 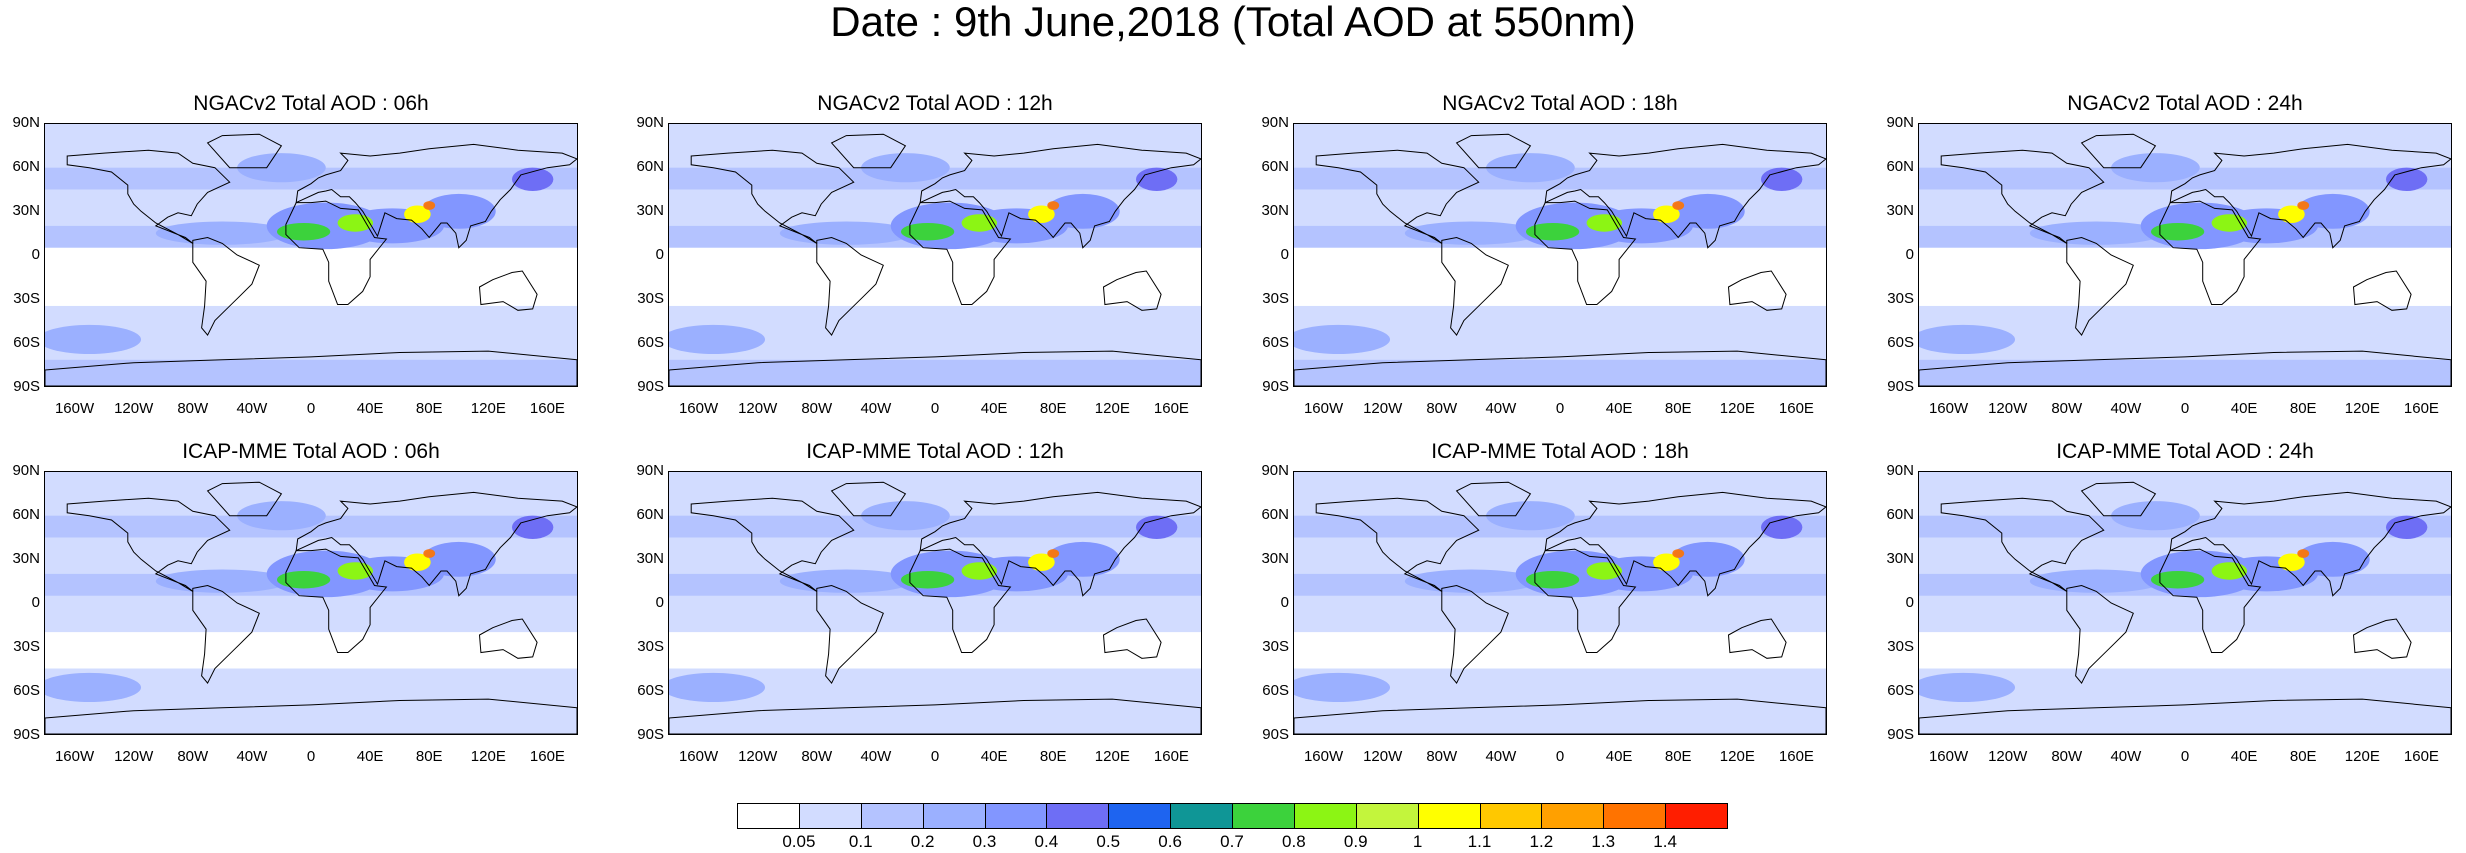 I want to click on colorbar-label: 1.4, so click(x=1665, y=841).